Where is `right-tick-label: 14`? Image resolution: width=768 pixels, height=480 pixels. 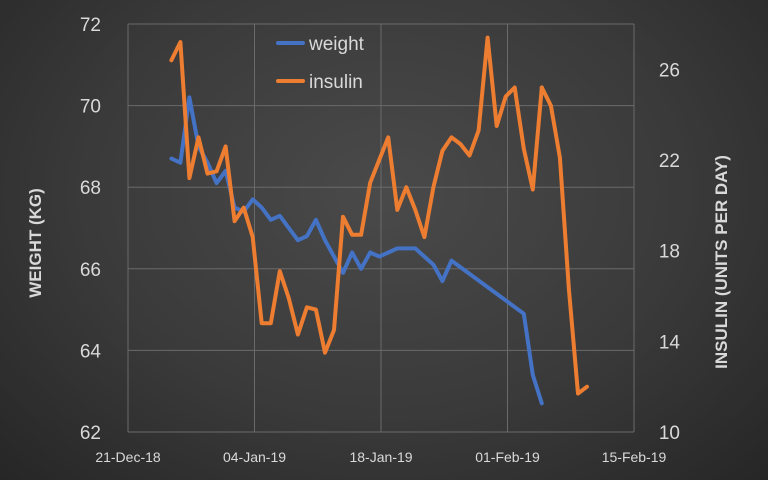 right-tick-label: 14 is located at coordinates (670, 342).